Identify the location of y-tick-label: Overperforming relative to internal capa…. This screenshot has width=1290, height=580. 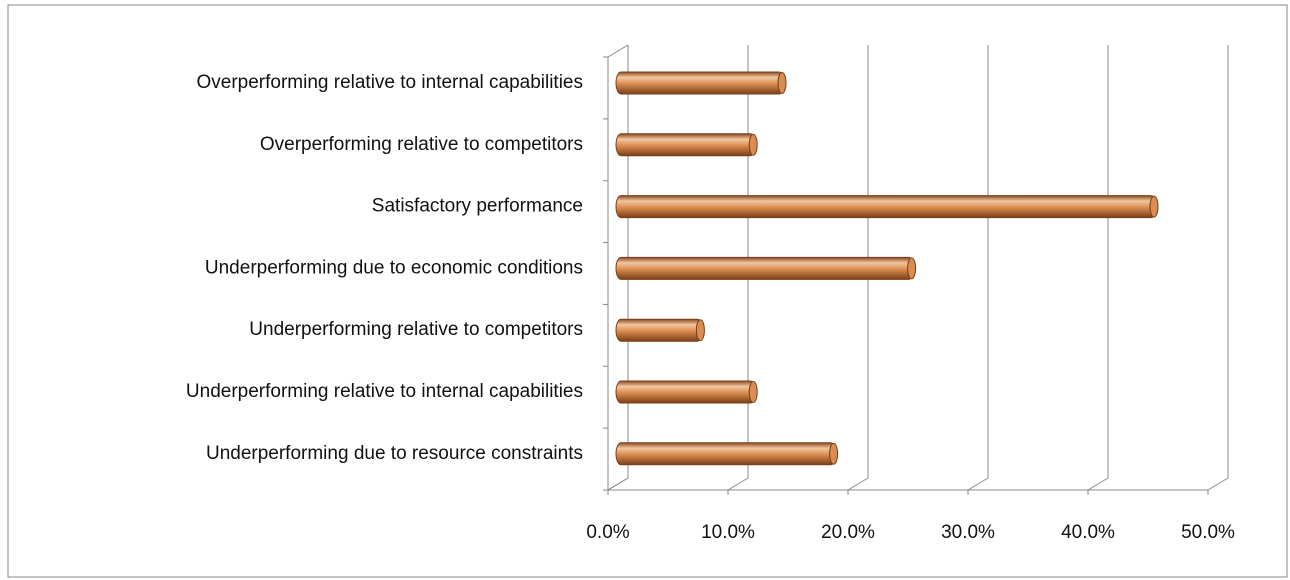
(389, 82).